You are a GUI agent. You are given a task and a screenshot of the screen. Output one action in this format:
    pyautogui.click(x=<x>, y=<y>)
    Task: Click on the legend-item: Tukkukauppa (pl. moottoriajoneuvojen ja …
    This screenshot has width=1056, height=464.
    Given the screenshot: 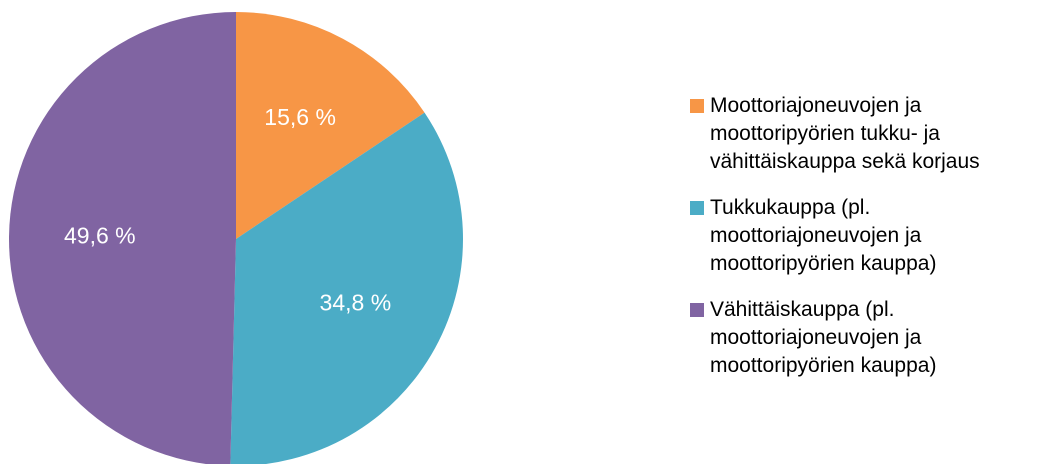 What is the action you would take?
    pyautogui.click(x=870, y=236)
    